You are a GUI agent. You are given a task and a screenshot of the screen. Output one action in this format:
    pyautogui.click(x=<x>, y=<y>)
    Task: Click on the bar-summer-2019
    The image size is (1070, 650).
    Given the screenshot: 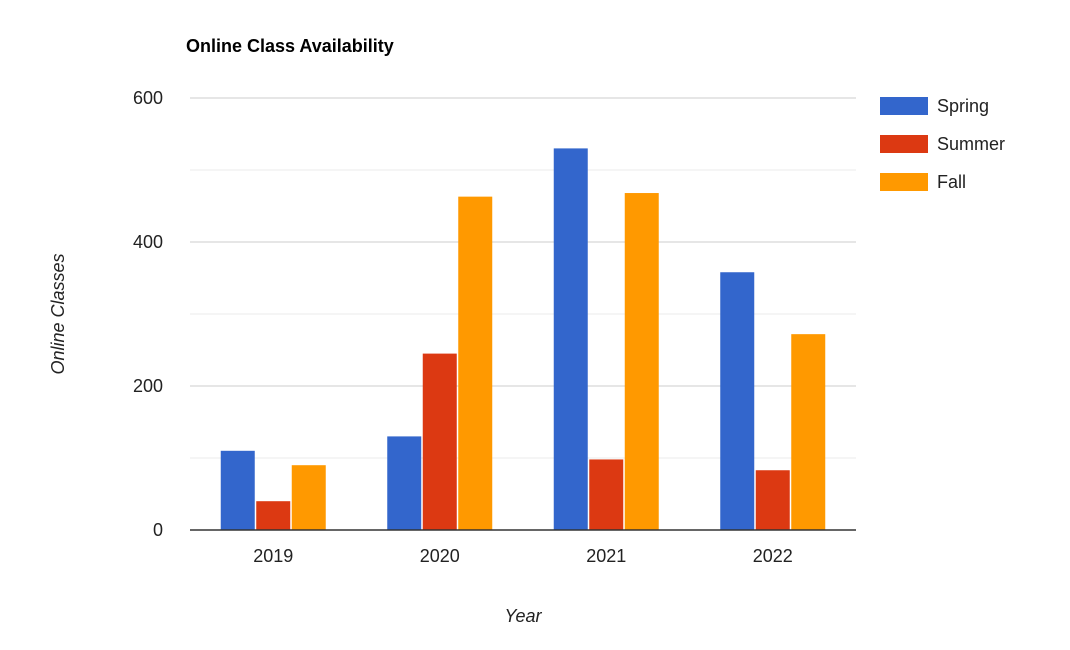 What is the action you would take?
    pyautogui.click(x=273, y=515)
    